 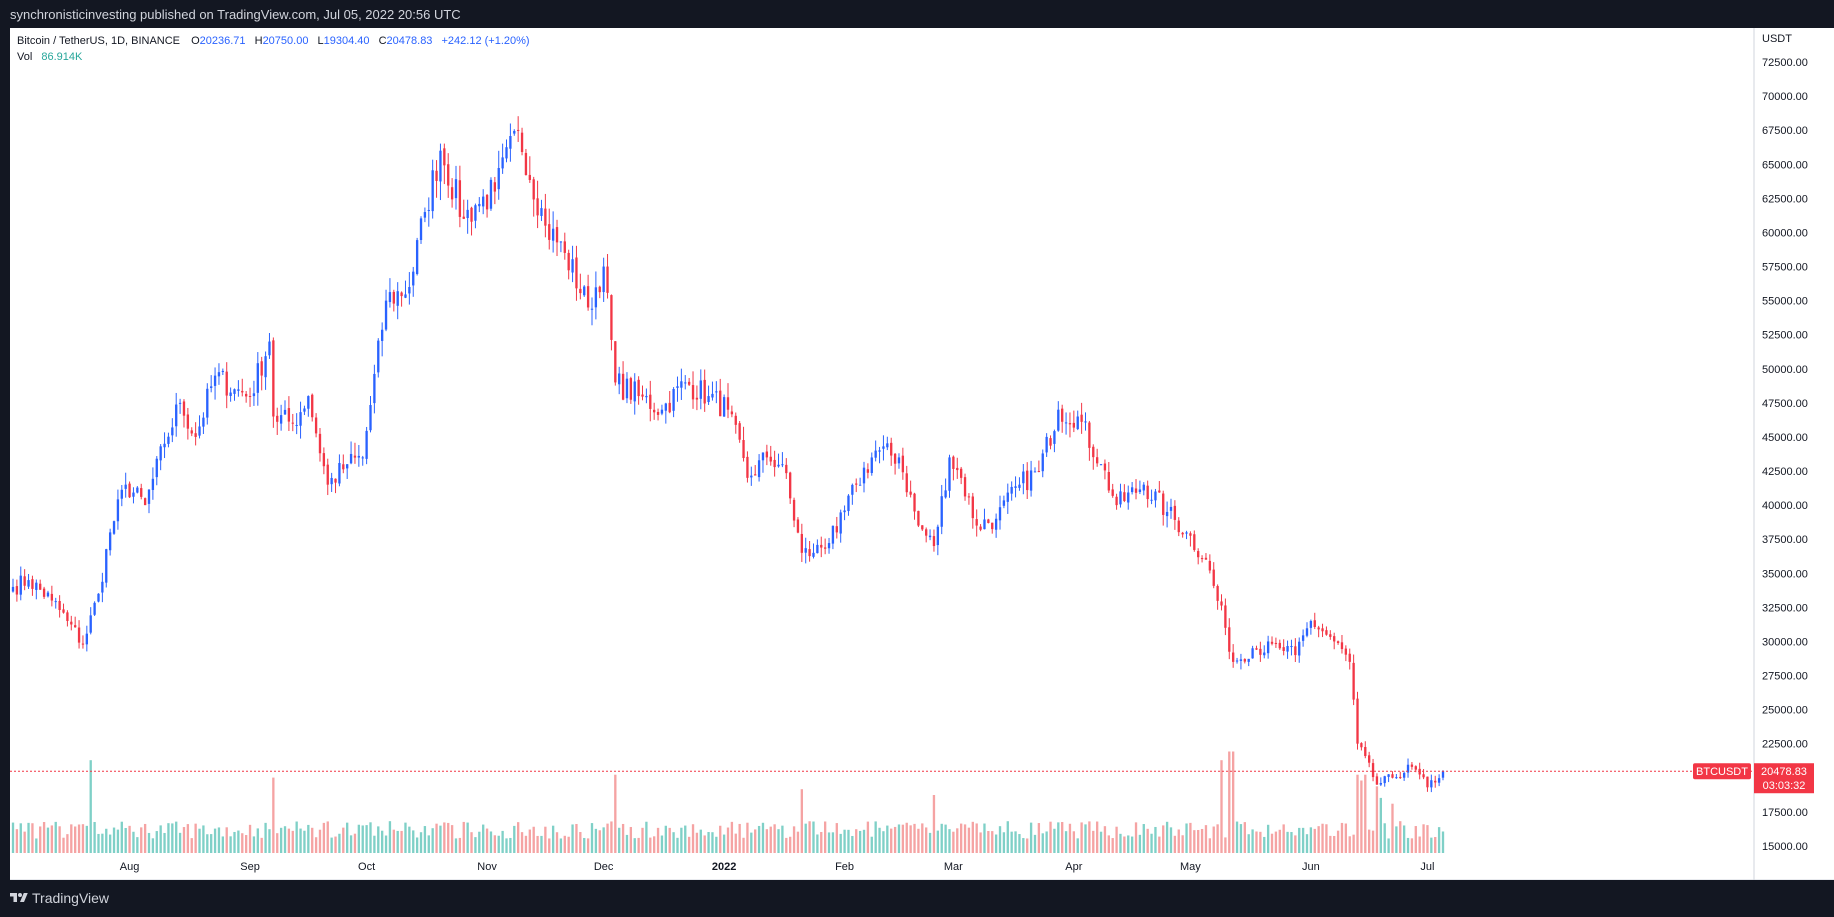 I want to click on price-tick-label: 65000.00, so click(x=1785, y=165).